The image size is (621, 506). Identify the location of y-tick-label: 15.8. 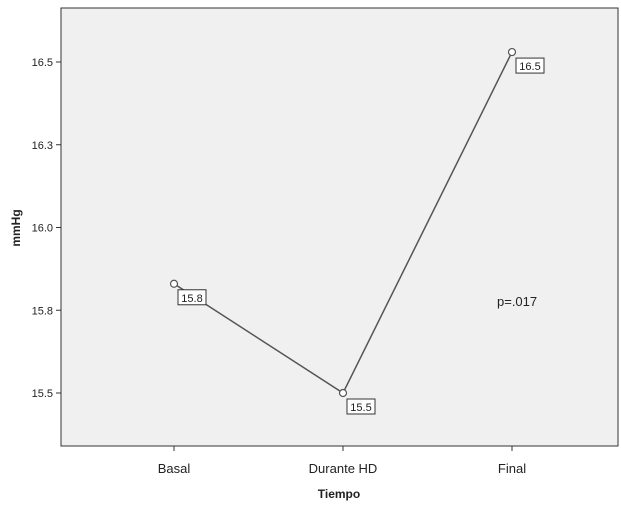
(42, 311).